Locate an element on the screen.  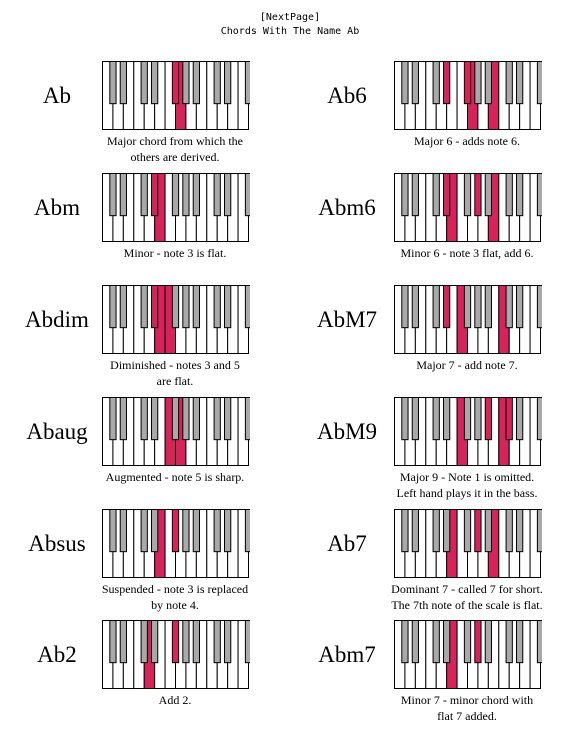
caption-line: Dominant 7 - called 7 for short. is located at coordinates (467, 589).